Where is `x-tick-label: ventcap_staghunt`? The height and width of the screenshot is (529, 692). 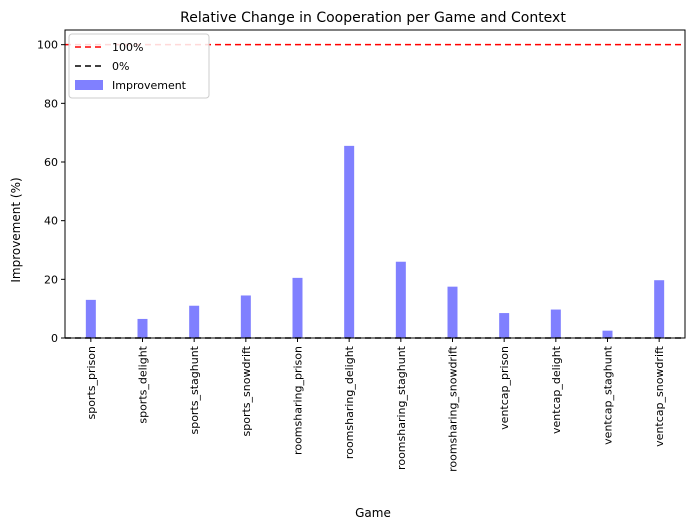 x-tick-label: ventcap_staghunt is located at coordinates (608, 395).